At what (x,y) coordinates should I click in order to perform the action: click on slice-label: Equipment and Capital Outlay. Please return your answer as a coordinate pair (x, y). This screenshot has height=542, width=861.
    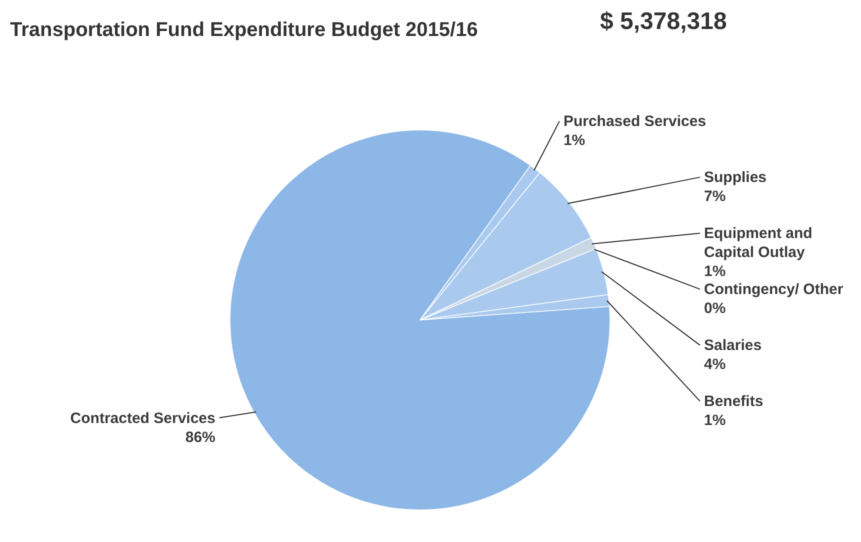
    Looking at the image, I should click on (758, 243).